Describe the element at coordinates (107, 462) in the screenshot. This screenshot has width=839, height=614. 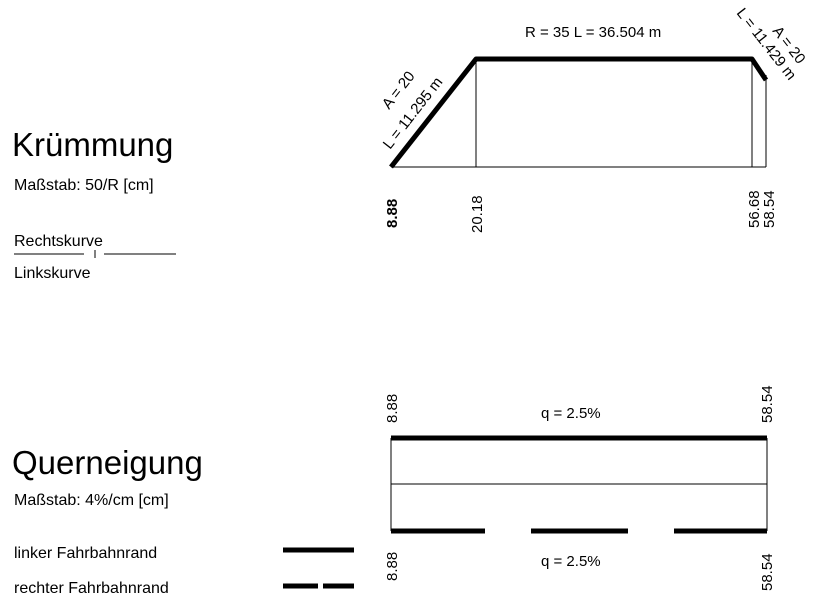
I see `querneigung-title: Querneigung` at that location.